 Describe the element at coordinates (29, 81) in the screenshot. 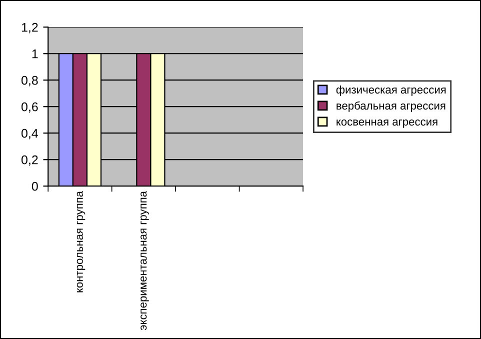

I see `y-tick-label: 0,8` at that location.